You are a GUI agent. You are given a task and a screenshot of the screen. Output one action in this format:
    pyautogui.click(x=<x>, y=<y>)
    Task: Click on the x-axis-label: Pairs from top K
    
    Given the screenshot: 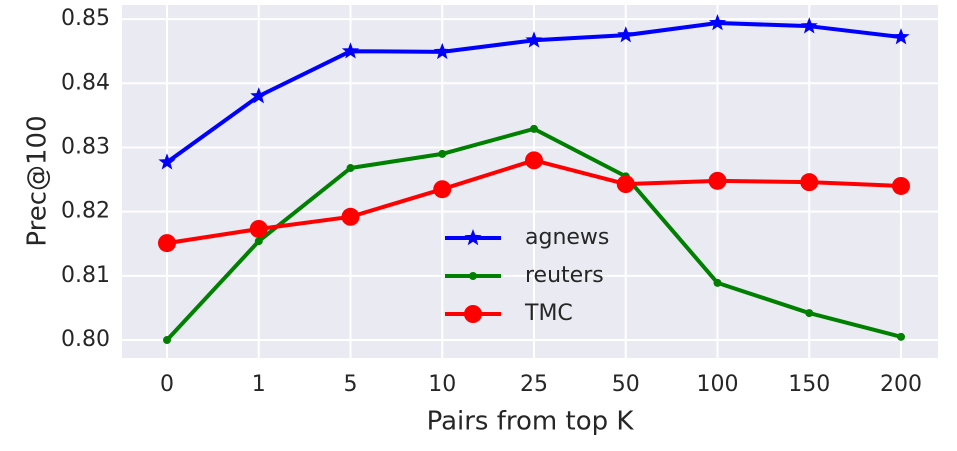 What is the action you would take?
    pyautogui.click(x=531, y=422)
    